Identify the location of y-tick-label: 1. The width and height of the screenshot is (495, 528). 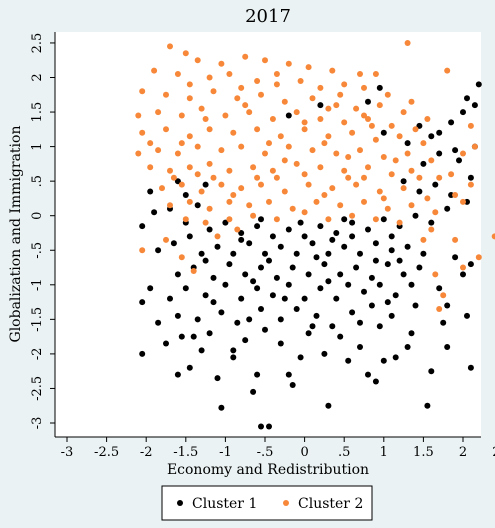
(37, 146).